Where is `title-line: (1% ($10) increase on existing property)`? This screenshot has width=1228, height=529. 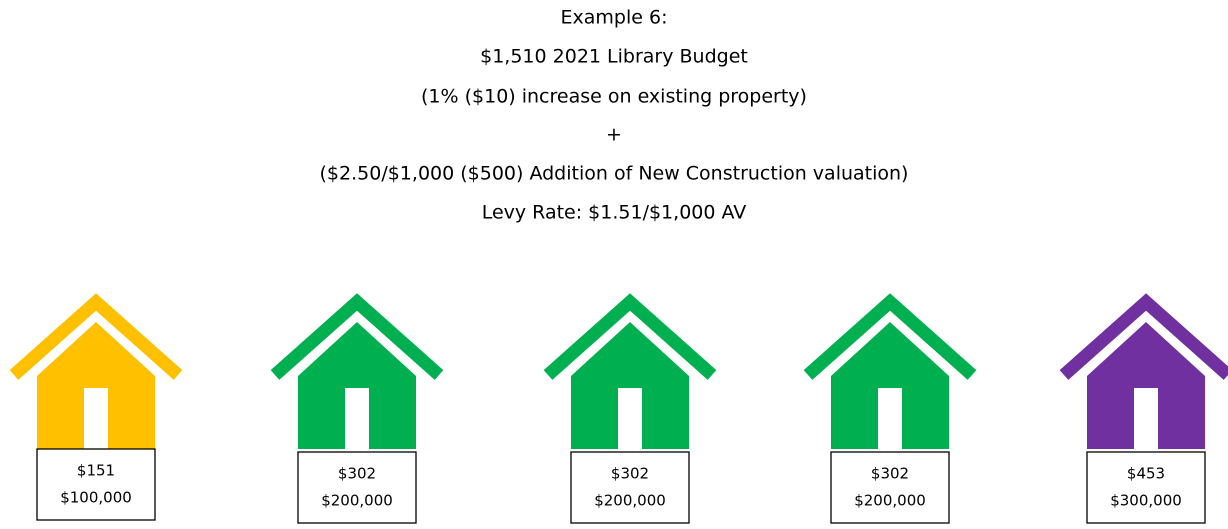
title-line: (1% ($10) increase on existing property) is located at coordinates (614, 97).